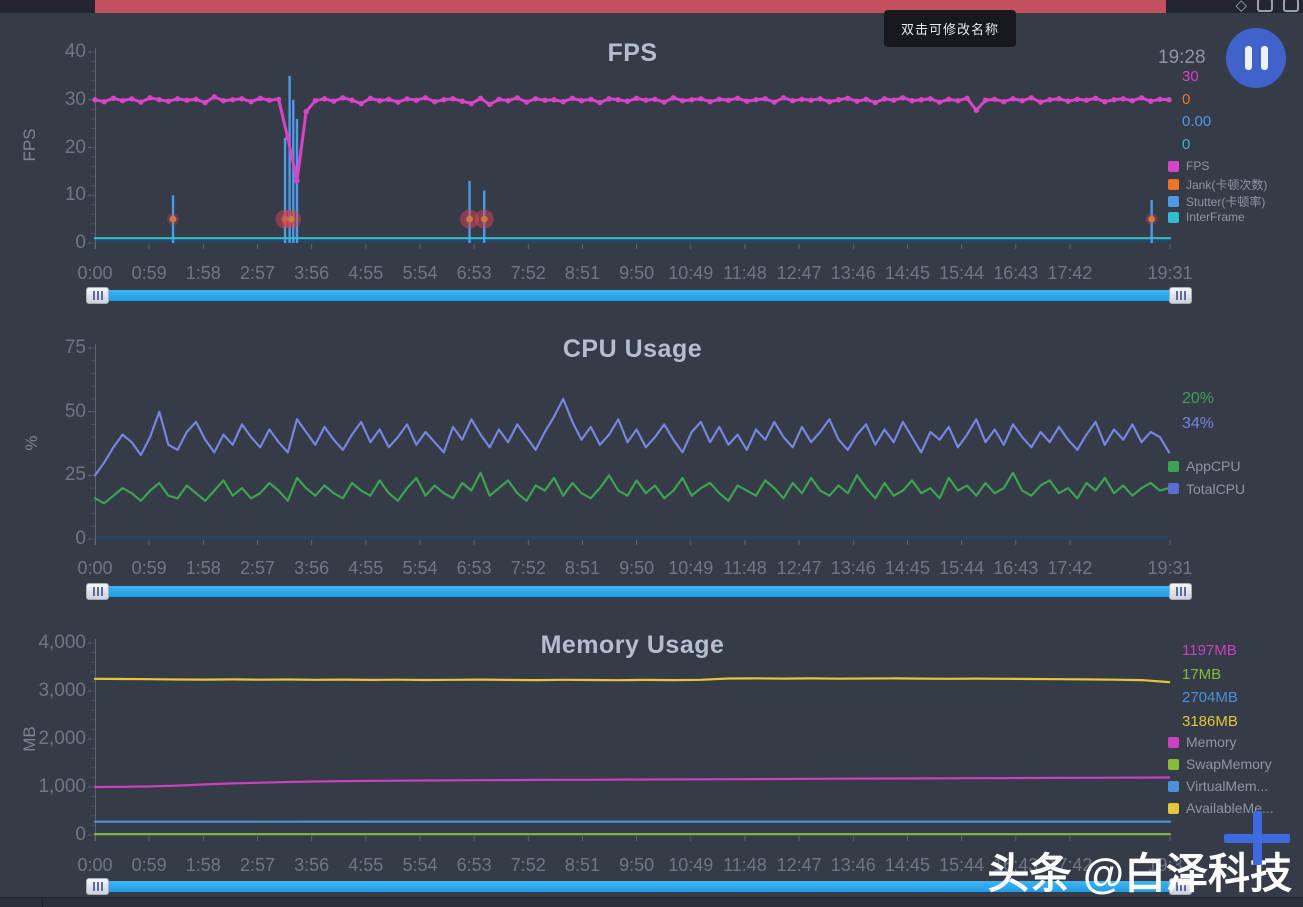  Describe the element at coordinates (1256, 58) in the screenshot. I see `pause-button` at that location.